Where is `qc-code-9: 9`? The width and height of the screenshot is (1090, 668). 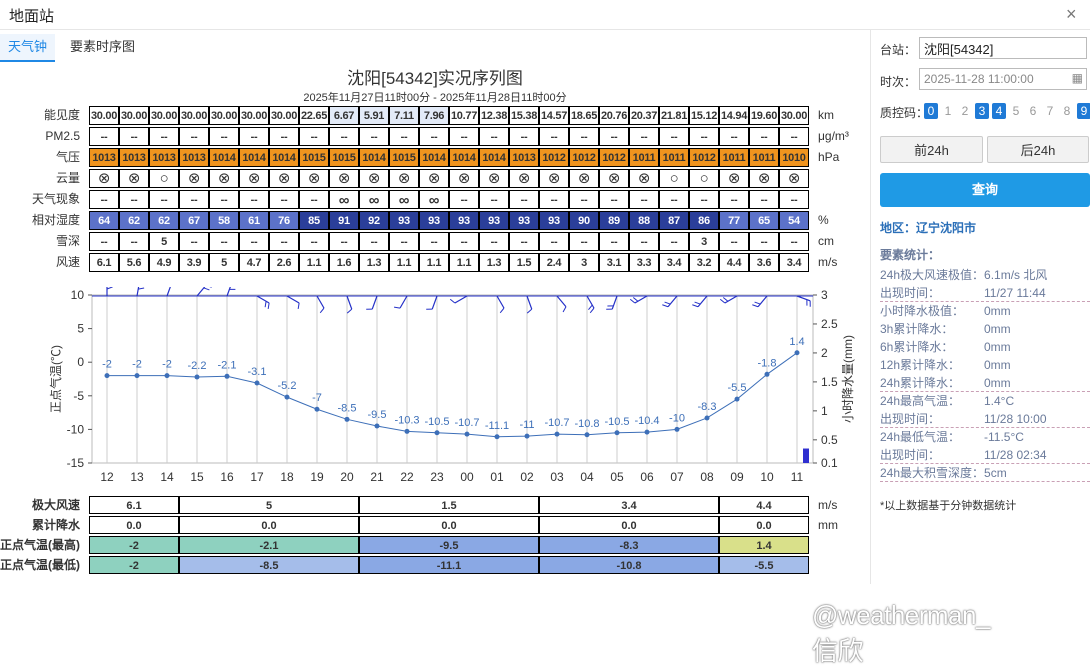 qc-code-9: 9 is located at coordinates (1083, 111).